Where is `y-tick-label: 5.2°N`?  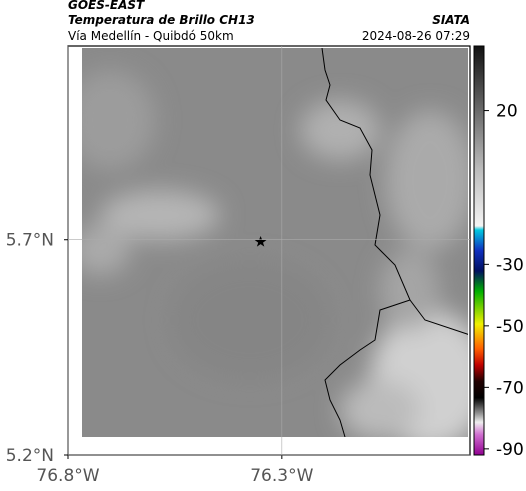 y-tick-label: 5.2°N is located at coordinates (30, 456).